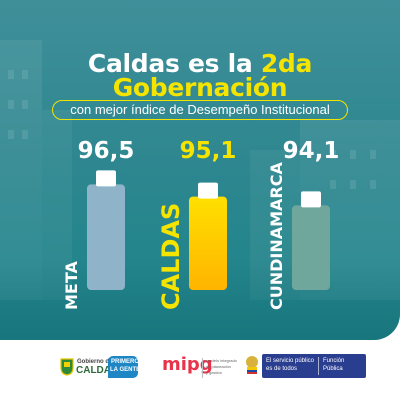  I want to click on servicio-line1: El servicio público, so click(290, 361).